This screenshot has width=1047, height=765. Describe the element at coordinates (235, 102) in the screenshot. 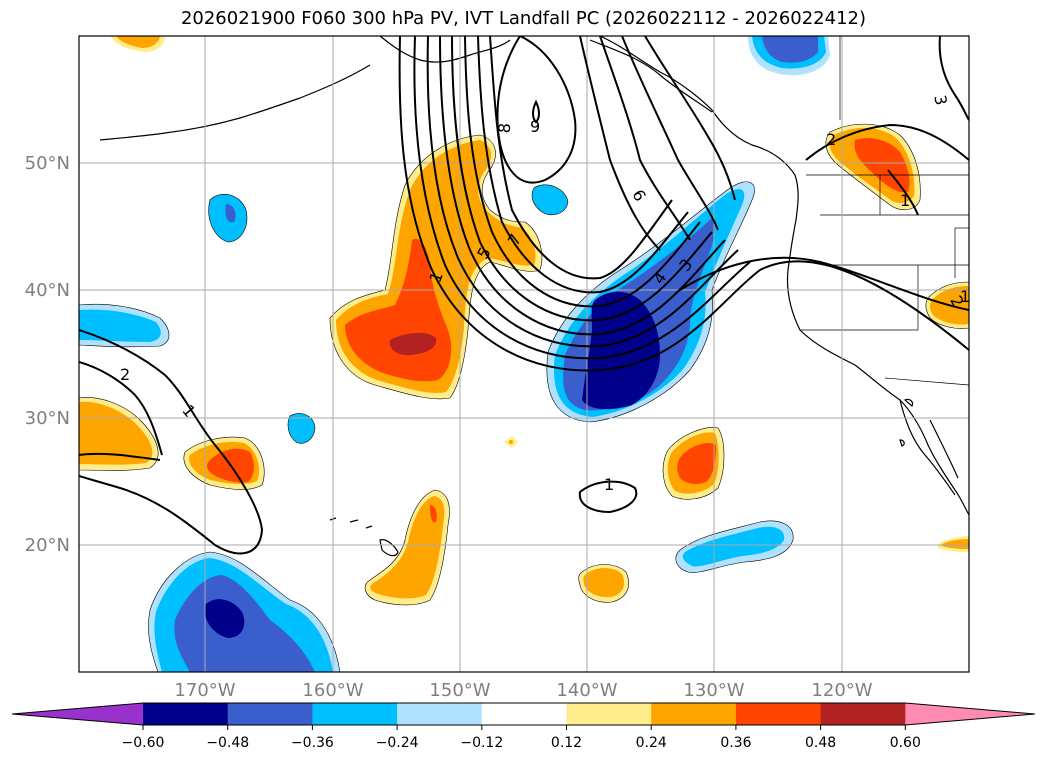

I see `coastline-aleutians` at that location.